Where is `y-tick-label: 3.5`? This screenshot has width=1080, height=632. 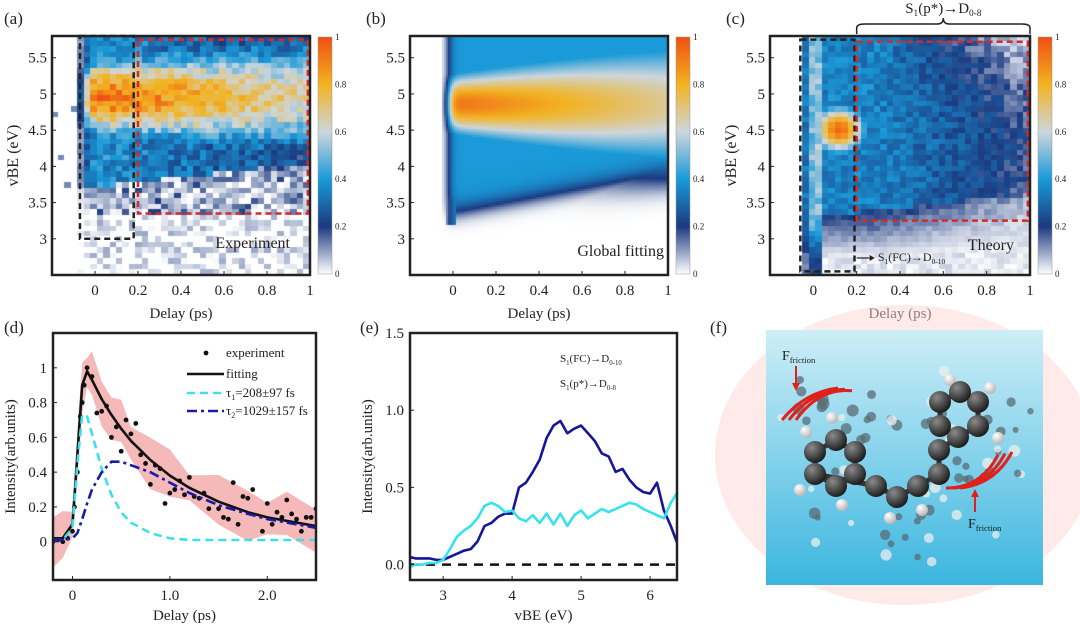 y-tick-label: 3.5 is located at coordinates (37, 204).